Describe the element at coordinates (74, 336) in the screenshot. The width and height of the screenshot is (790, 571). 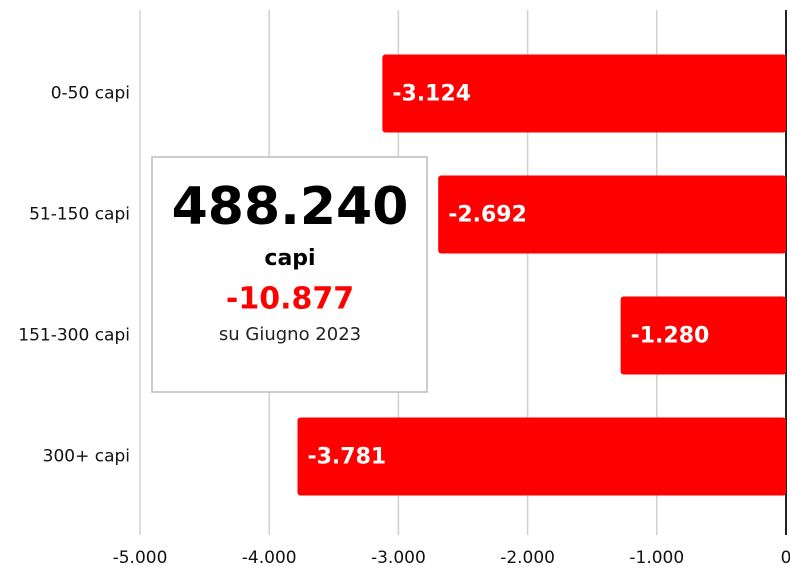
I see `y-tick-label: 151-300 capi` at that location.